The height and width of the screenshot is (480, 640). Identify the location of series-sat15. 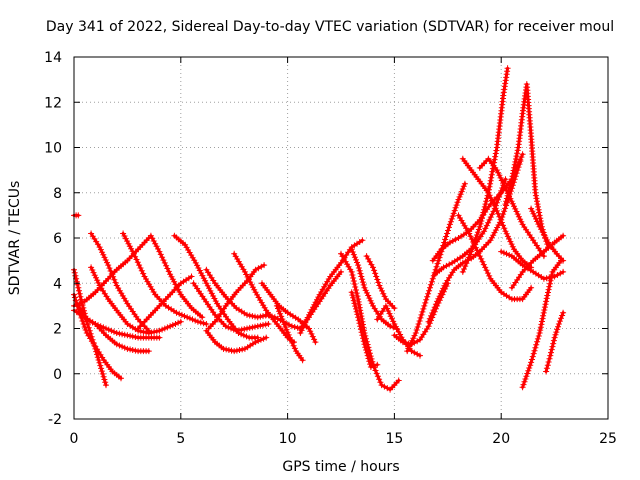
(236, 297).